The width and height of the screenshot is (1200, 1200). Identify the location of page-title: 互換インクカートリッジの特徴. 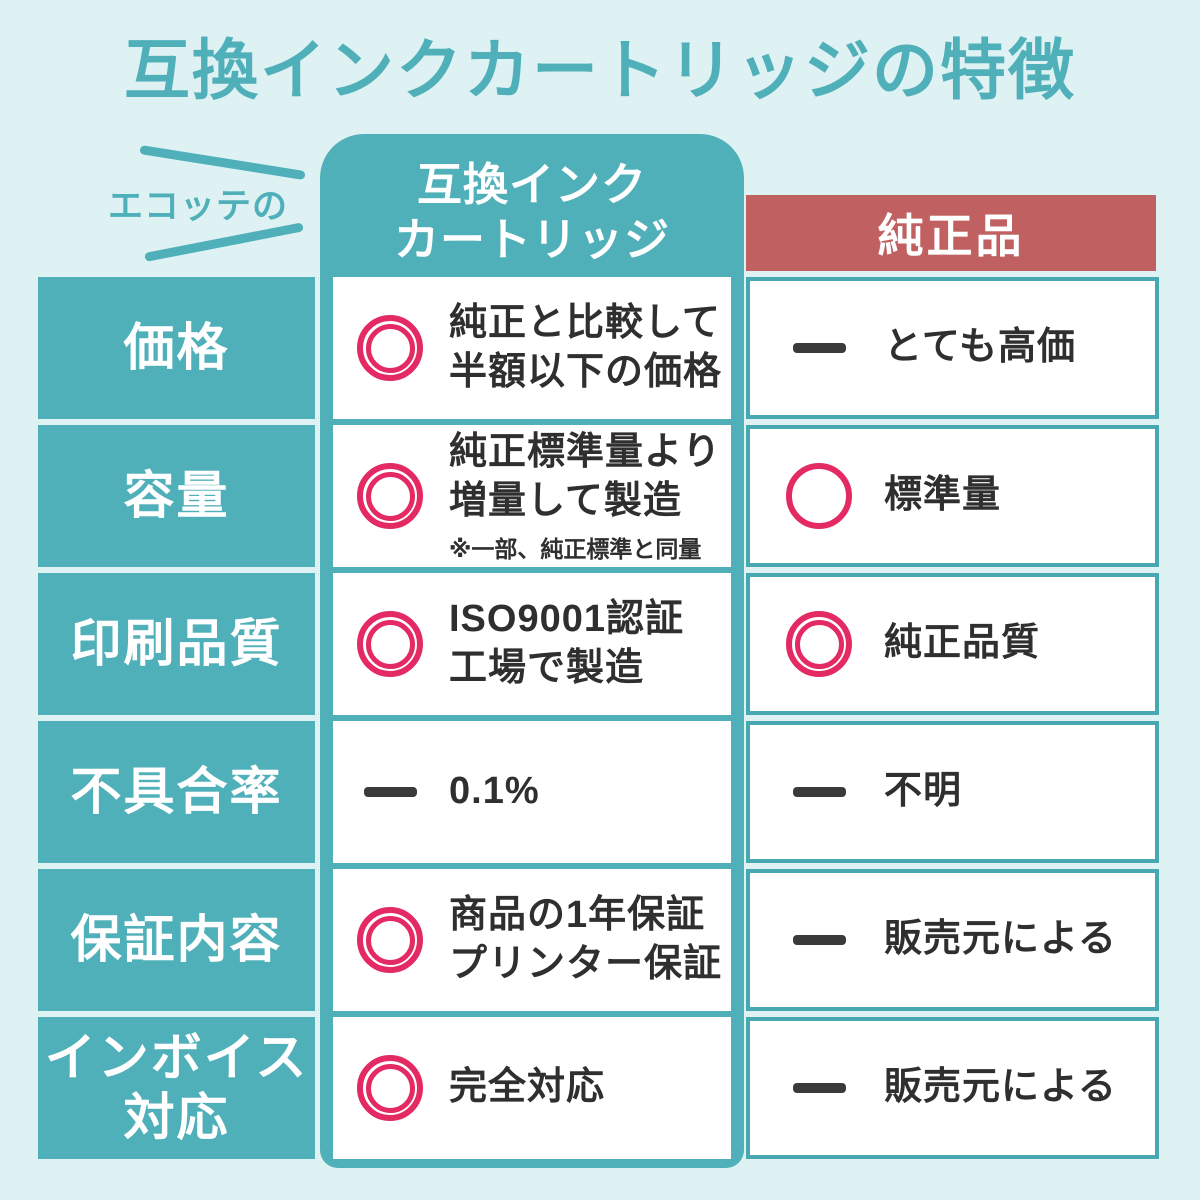
(600, 70).